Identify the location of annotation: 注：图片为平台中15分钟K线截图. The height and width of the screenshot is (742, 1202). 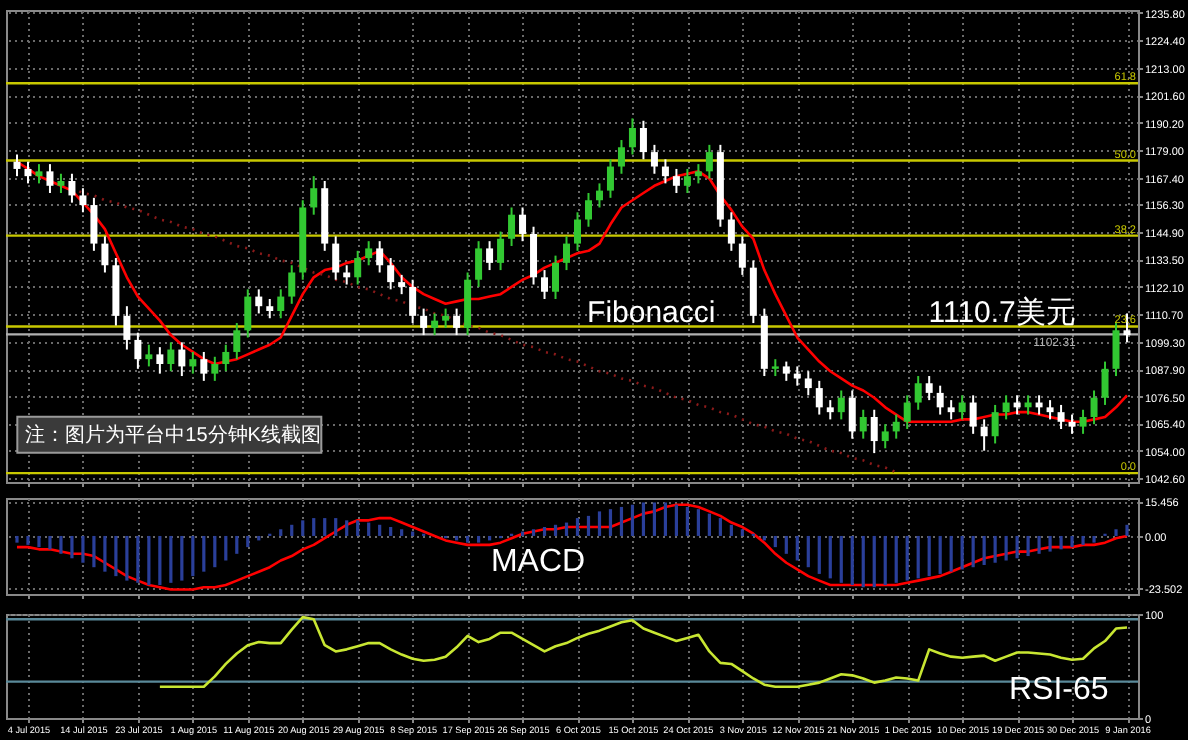
(173, 434).